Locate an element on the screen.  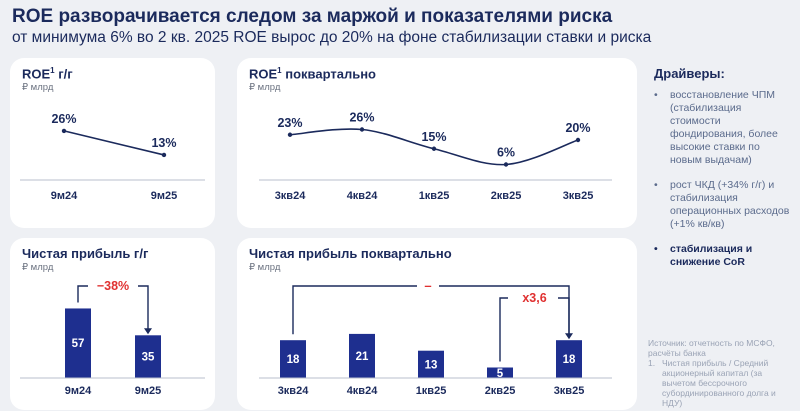
roe-quarterly-title: ROE1 поквартально is located at coordinates (312, 74).